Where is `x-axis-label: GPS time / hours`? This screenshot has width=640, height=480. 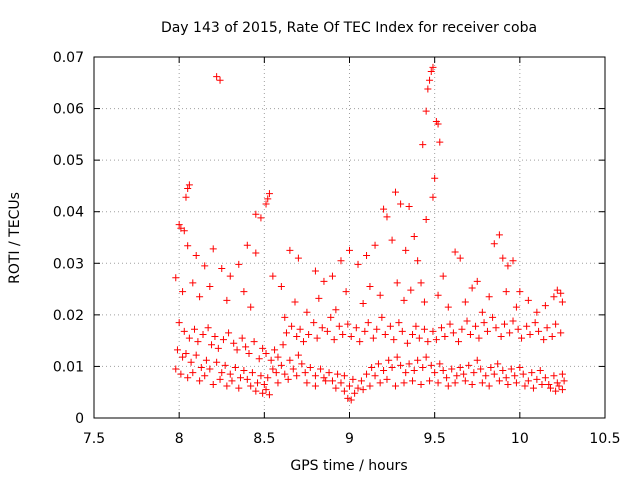
x-axis-label: GPS time / hours is located at coordinates (348, 466).